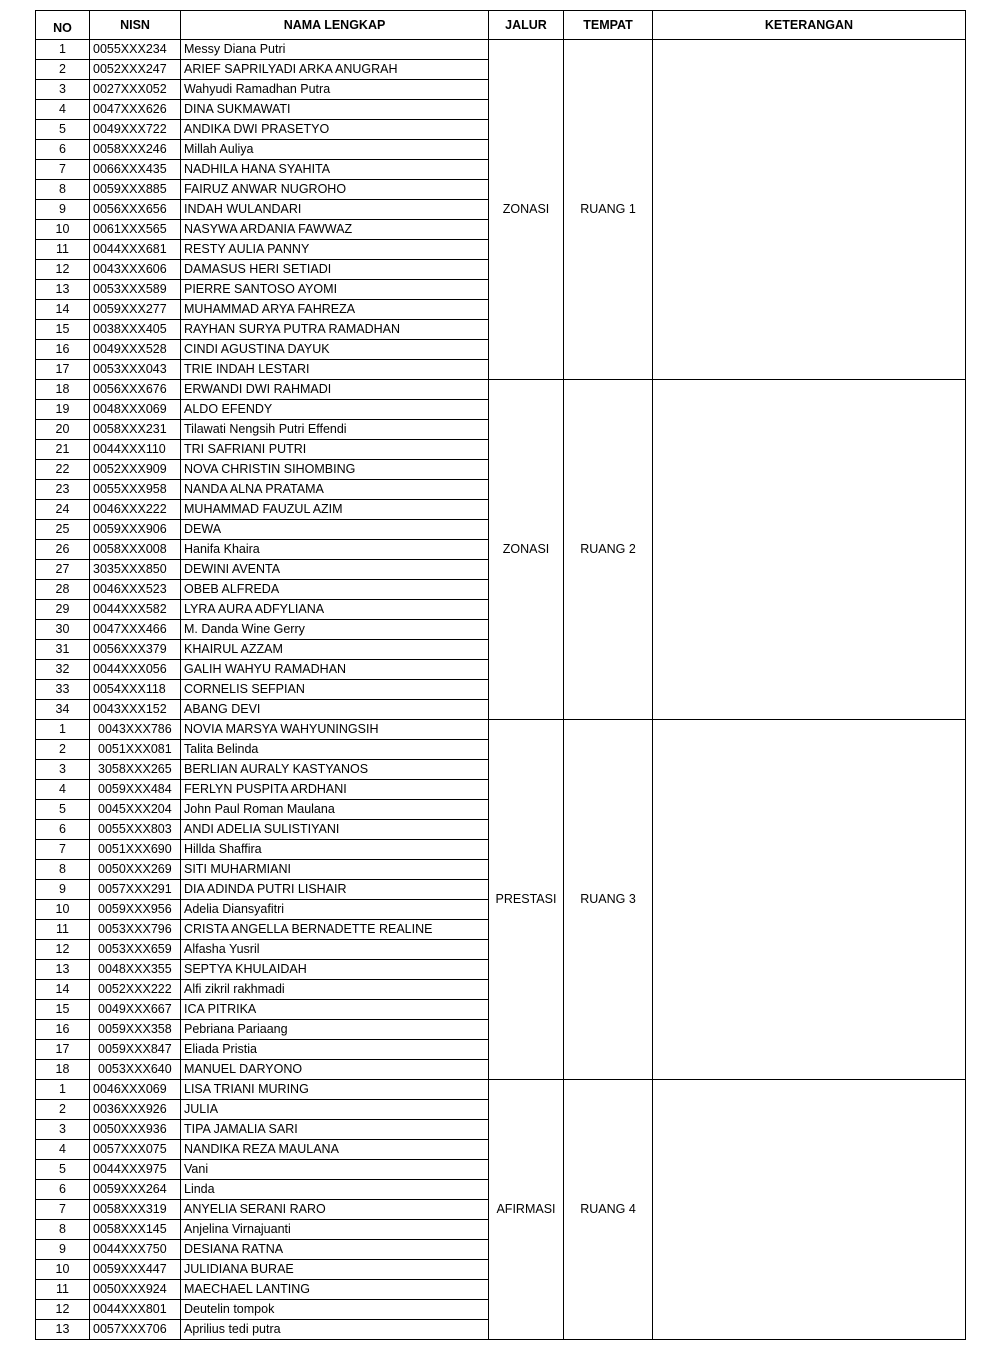 Image resolution: width=998 pixels, height=1360 pixels. Describe the element at coordinates (500, 1289) in the screenshot. I see `table-row: 11 0050XXX924 MAECHAEL LANTING` at that location.